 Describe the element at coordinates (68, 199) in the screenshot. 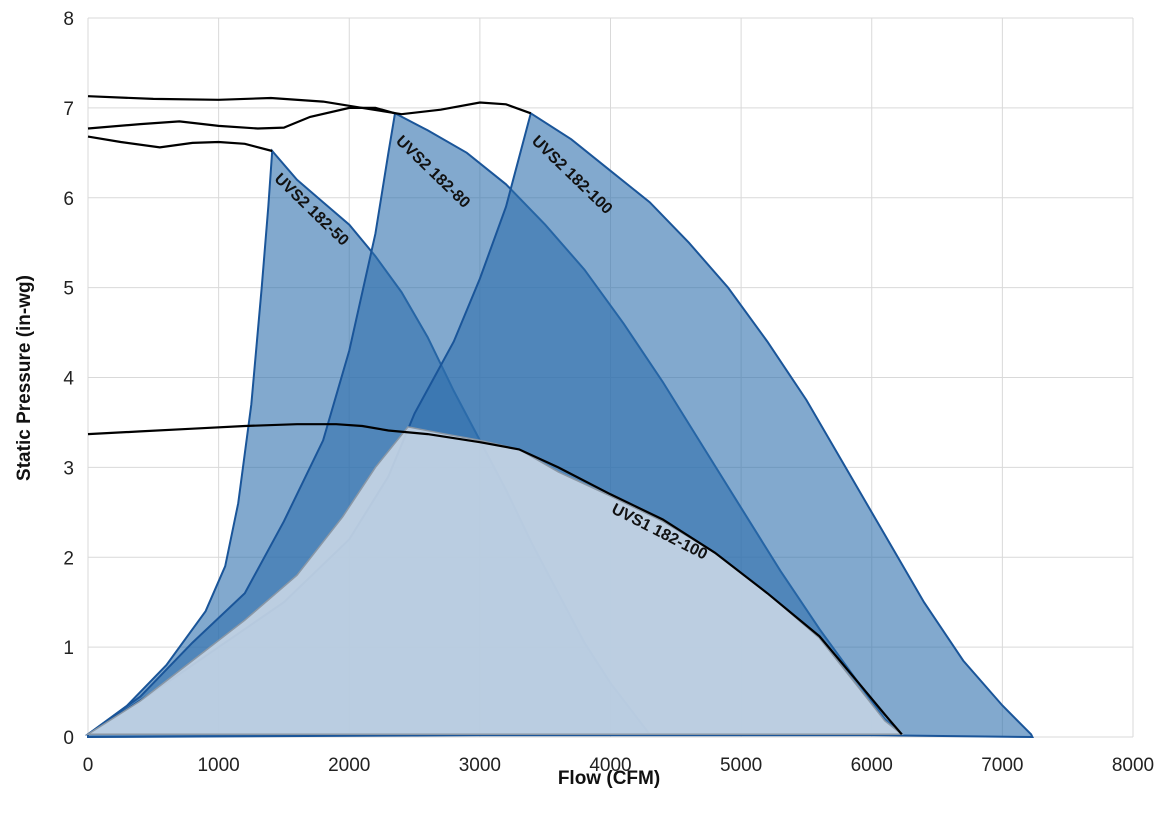

I see `y-tick-label: 6` at that location.